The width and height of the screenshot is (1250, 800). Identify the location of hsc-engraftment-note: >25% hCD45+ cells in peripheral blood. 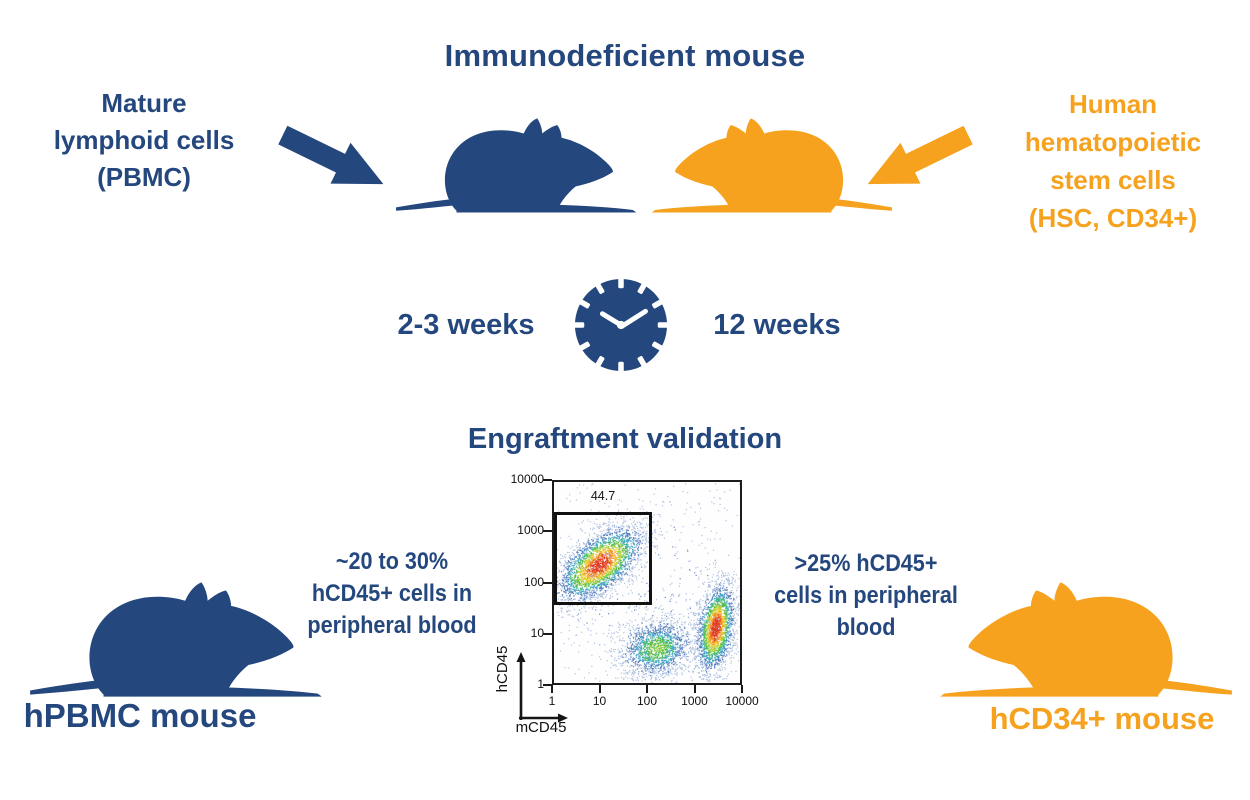
(866, 595).